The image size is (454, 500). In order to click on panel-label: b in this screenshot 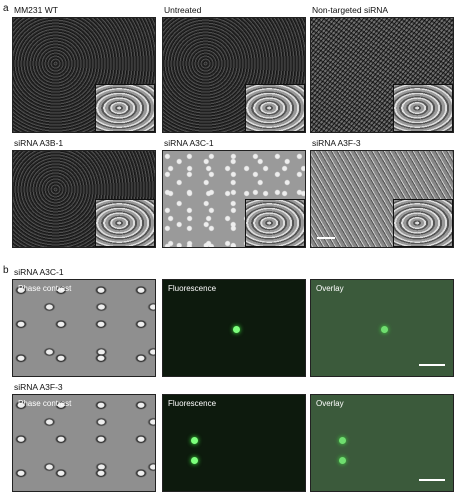, I will do `click(6, 270)`.